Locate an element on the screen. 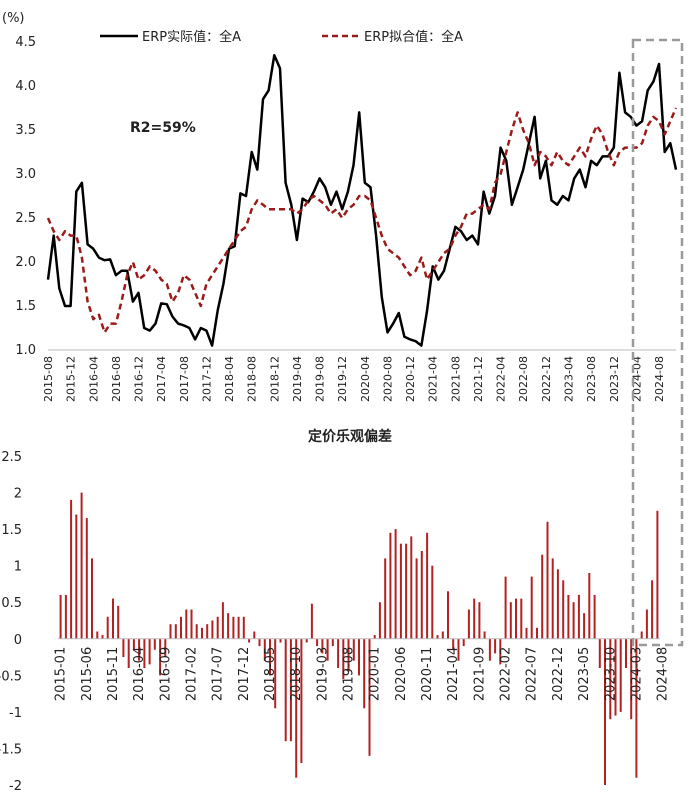  x-tick-label: 2020-11 is located at coordinates (427, 674).